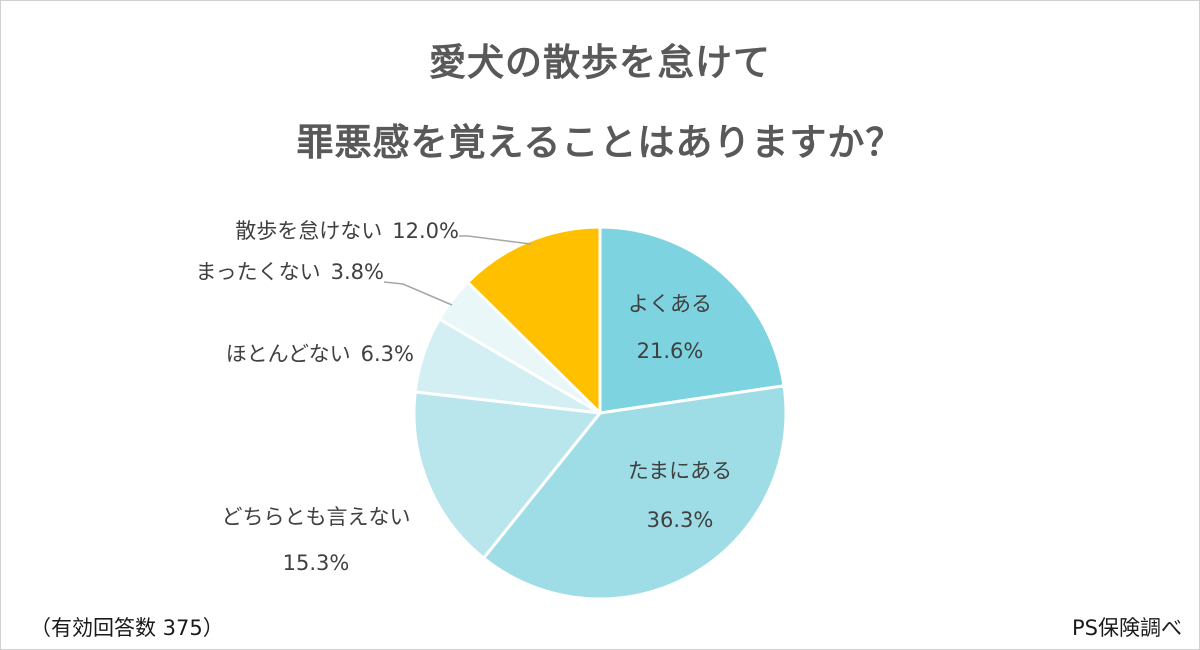 The width and height of the screenshot is (1200, 650). I want to click on slice-label-often-category: よくある, so click(670, 304).